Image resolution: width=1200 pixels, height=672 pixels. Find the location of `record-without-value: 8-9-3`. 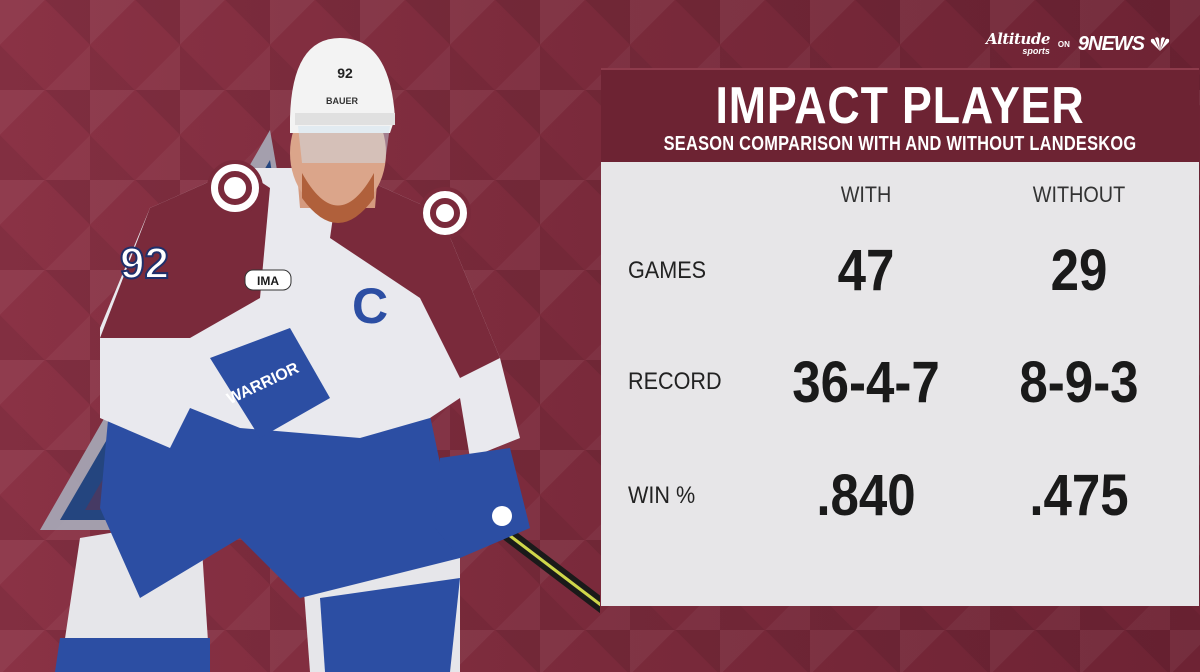

record-without-value: 8-9-3 is located at coordinates (1079, 382).